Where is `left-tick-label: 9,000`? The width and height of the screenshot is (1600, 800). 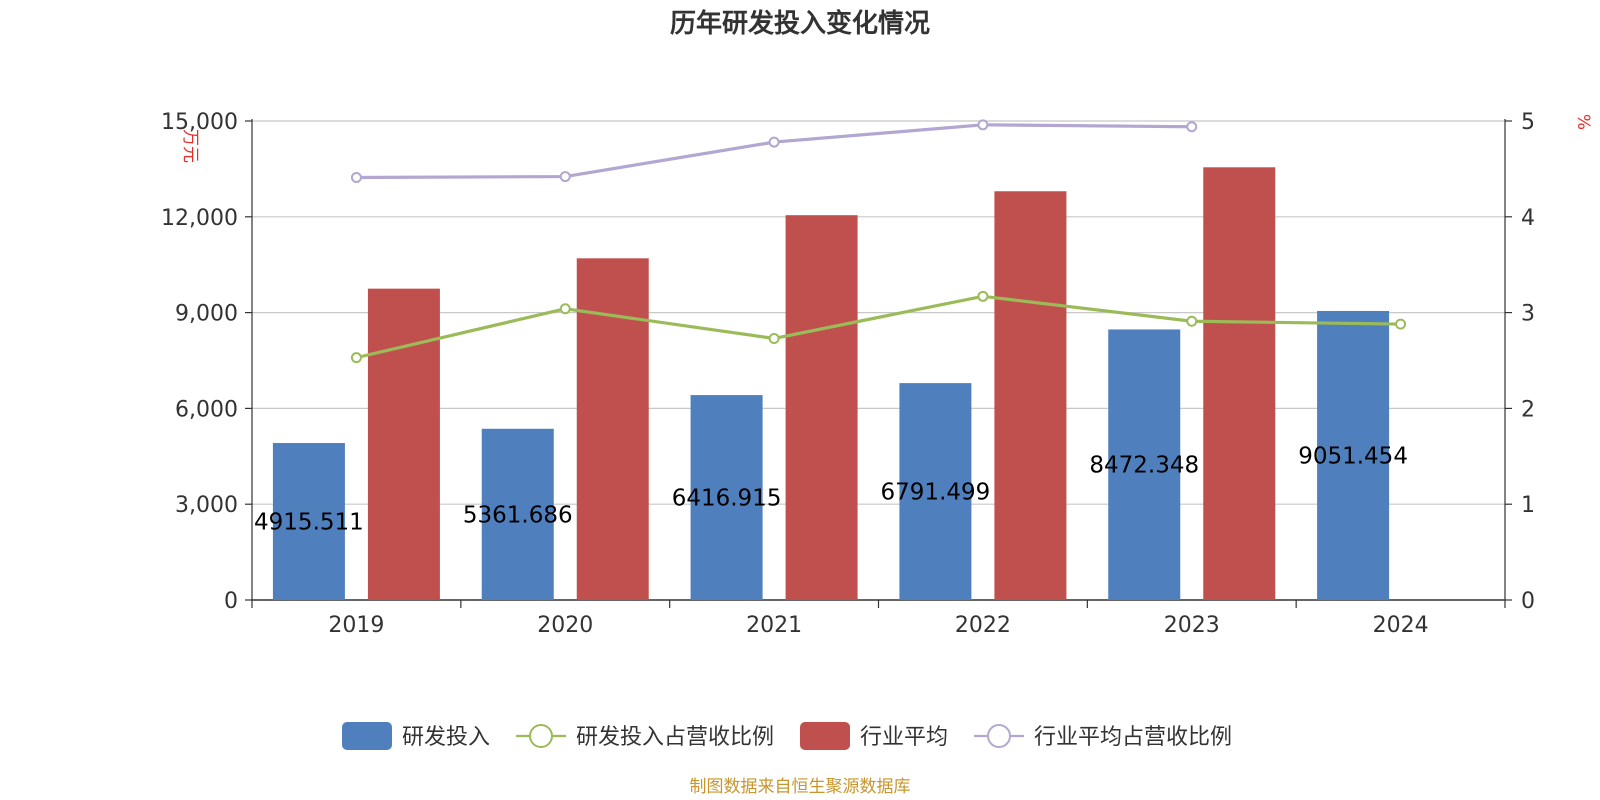 left-tick-label: 9,000 is located at coordinates (206, 314).